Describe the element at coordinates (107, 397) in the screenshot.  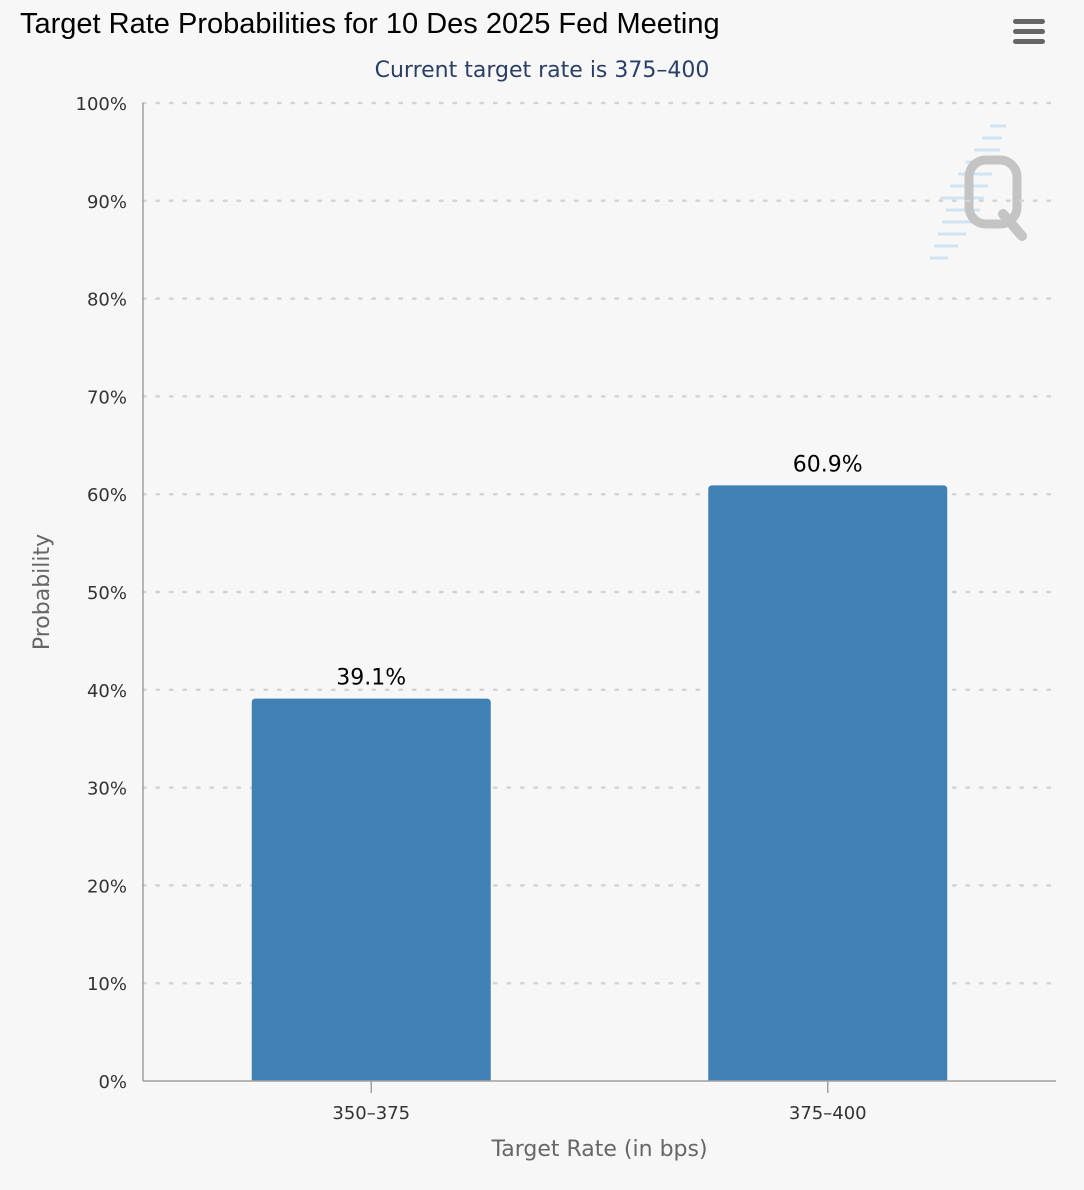
I see `y-tick-label: 70%` at that location.